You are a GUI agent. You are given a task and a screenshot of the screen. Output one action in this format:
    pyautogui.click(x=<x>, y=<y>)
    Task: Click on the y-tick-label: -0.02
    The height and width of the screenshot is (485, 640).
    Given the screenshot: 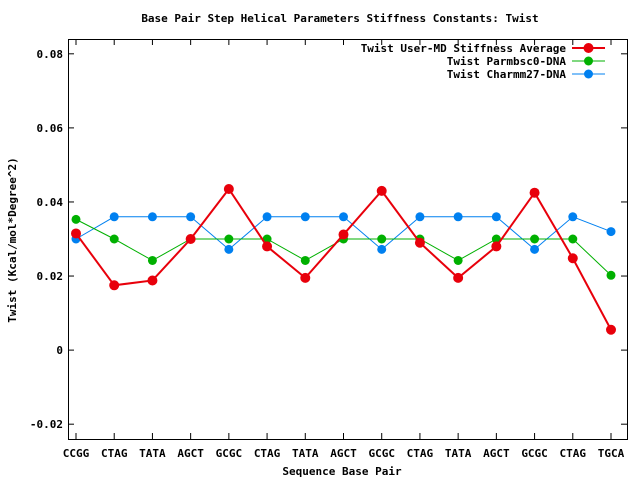 What is the action you would take?
    pyautogui.click(x=46, y=424)
    